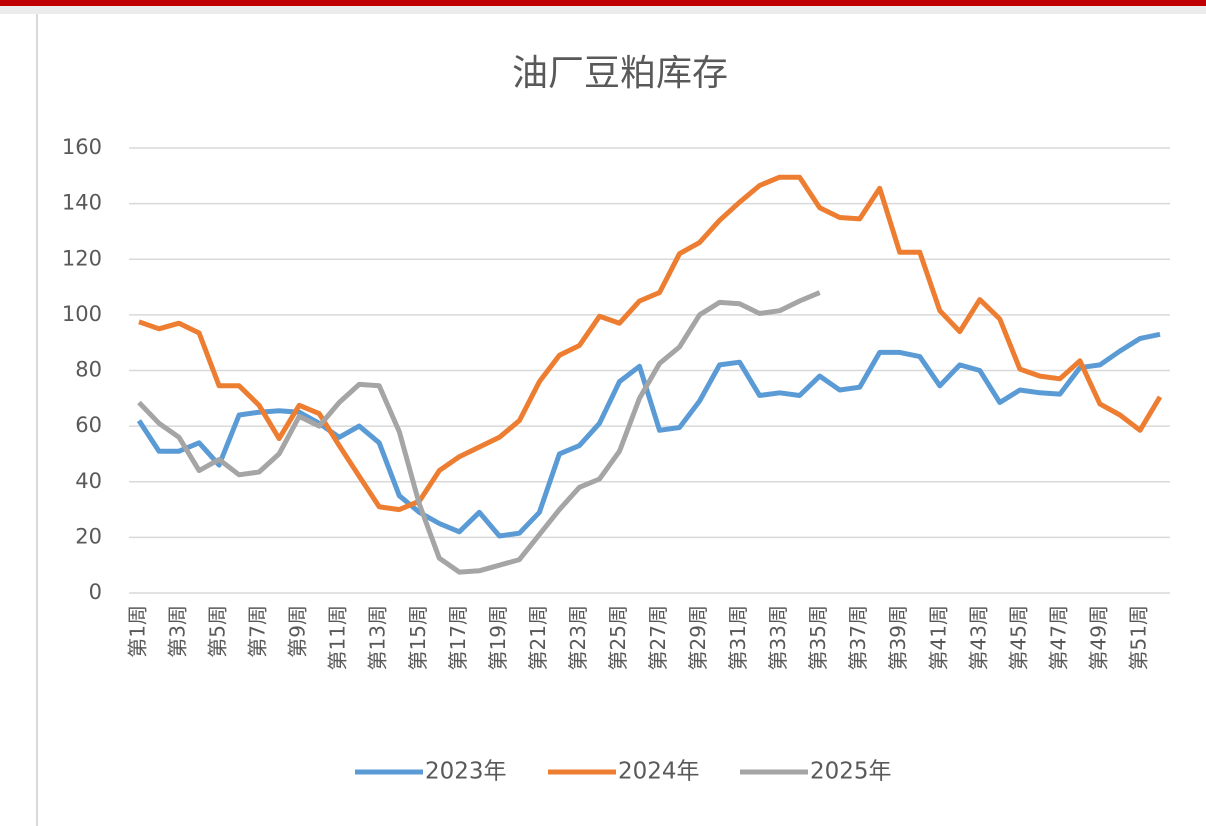 The height and width of the screenshot is (826, 1206). What do you see at coordinates (298, 631) in the screenshot?
I see `x-tick-label: 第9周` at bounding box center [298, 631].